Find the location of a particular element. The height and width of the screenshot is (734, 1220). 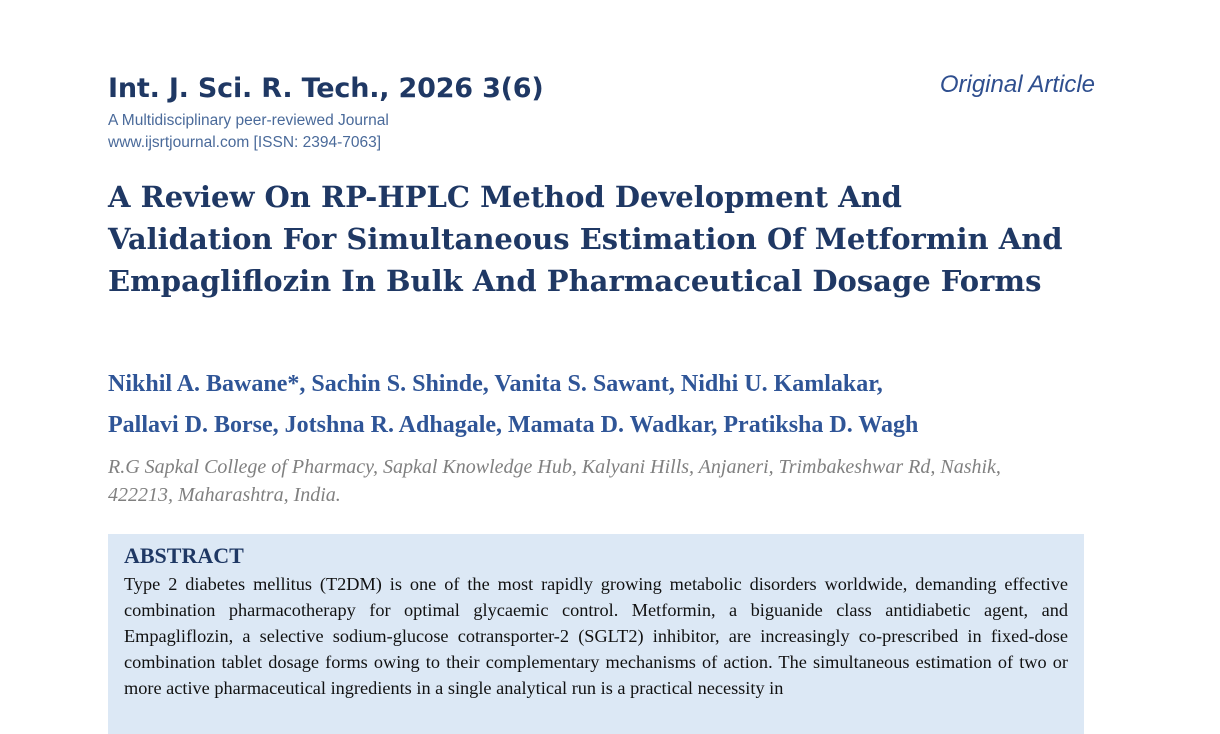

article-type-label: Original Article is located at coordinates (1017, 84).